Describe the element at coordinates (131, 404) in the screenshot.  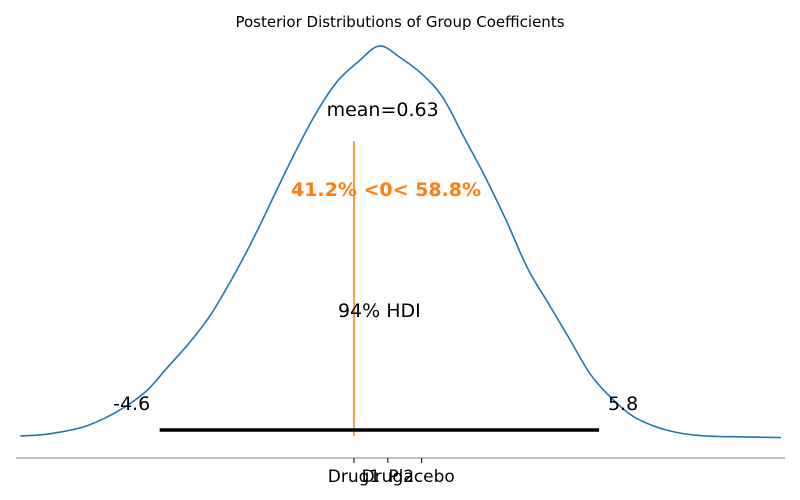
I see `hdi-low-label: -4.6` at that location.